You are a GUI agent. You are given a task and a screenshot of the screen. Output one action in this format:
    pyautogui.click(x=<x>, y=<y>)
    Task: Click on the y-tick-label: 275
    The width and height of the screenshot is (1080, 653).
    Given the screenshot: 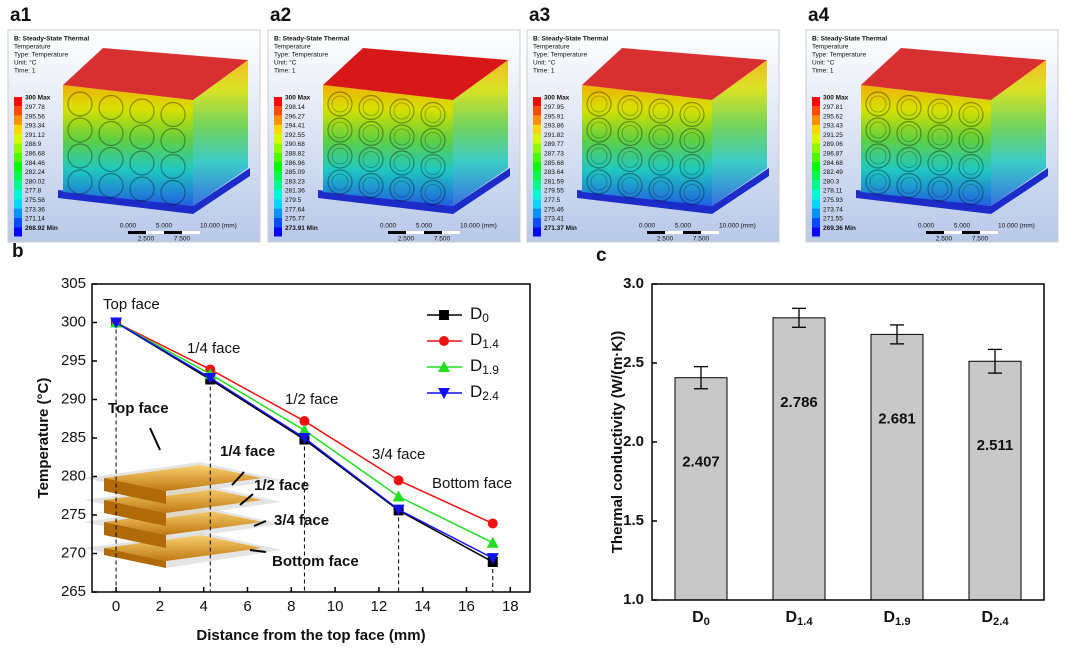 What is the action you would take?
    pyautogui.click(x=73, y=514)
    